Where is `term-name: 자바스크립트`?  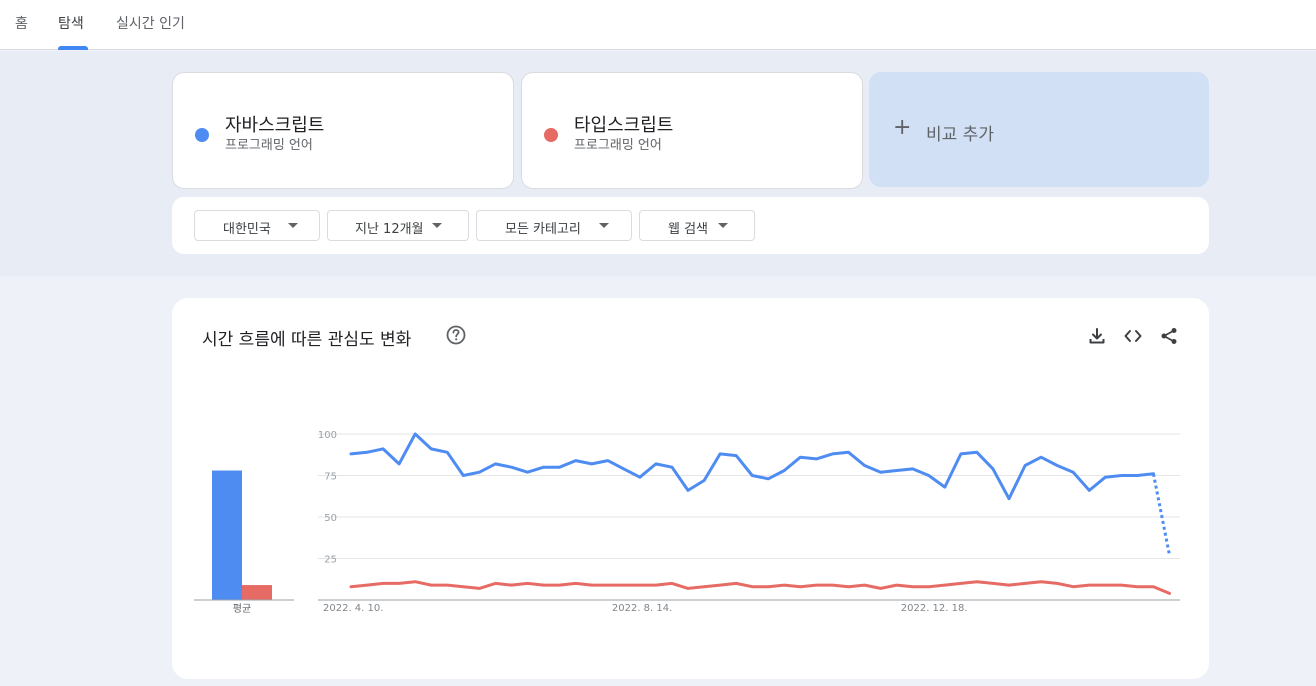 term-name: 자바스크립트 is located at coordinates (275, 125).